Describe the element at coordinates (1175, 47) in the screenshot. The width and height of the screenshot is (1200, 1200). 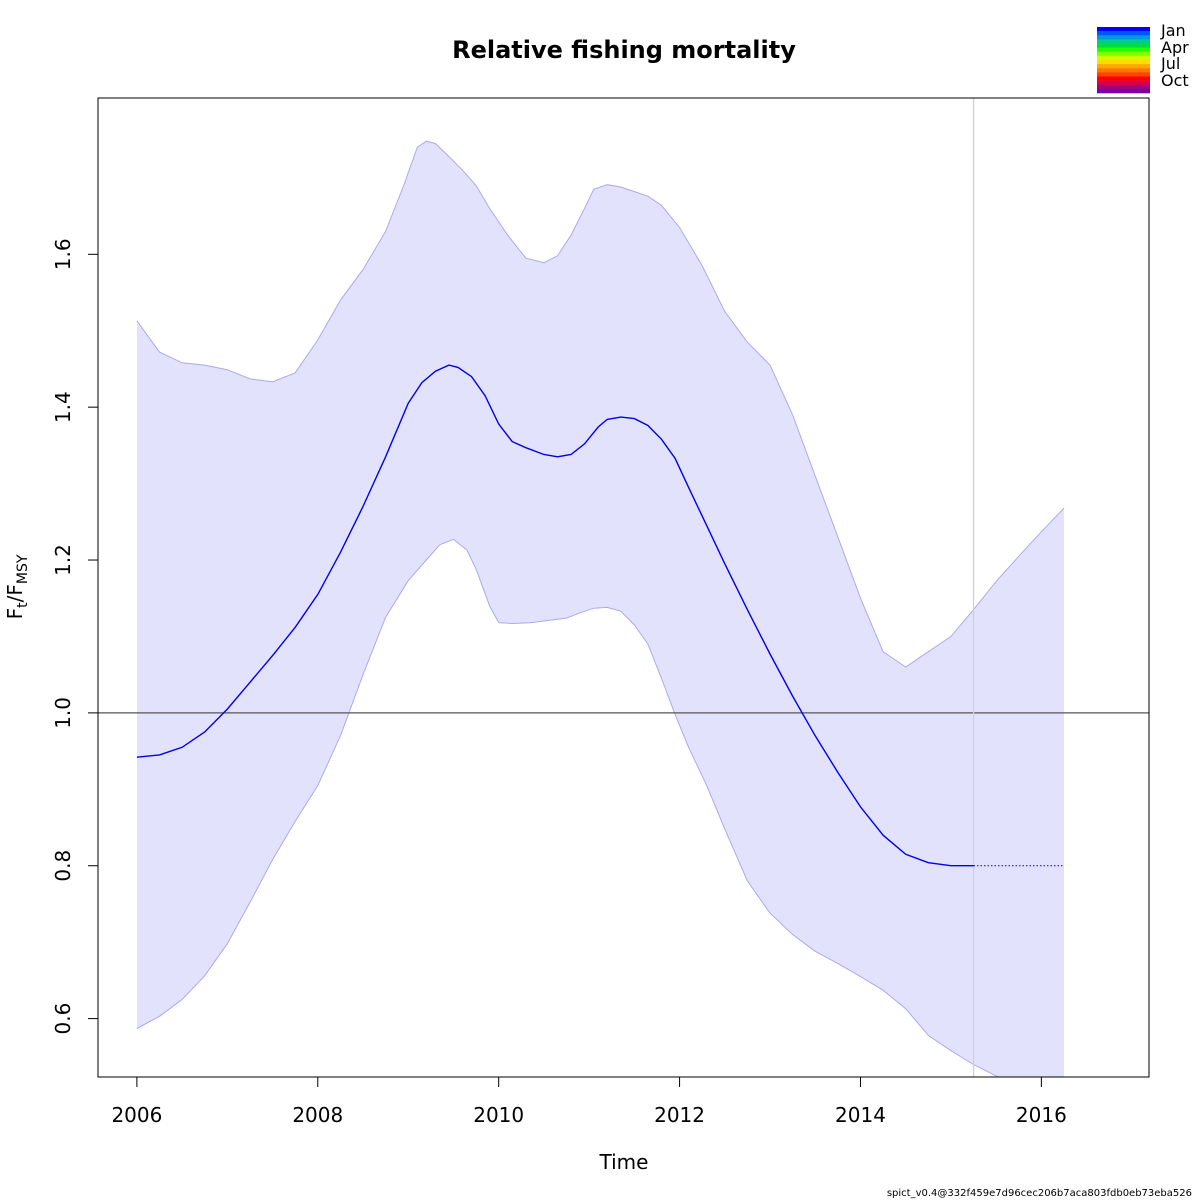
I see `legend-label: Apr` at that location.